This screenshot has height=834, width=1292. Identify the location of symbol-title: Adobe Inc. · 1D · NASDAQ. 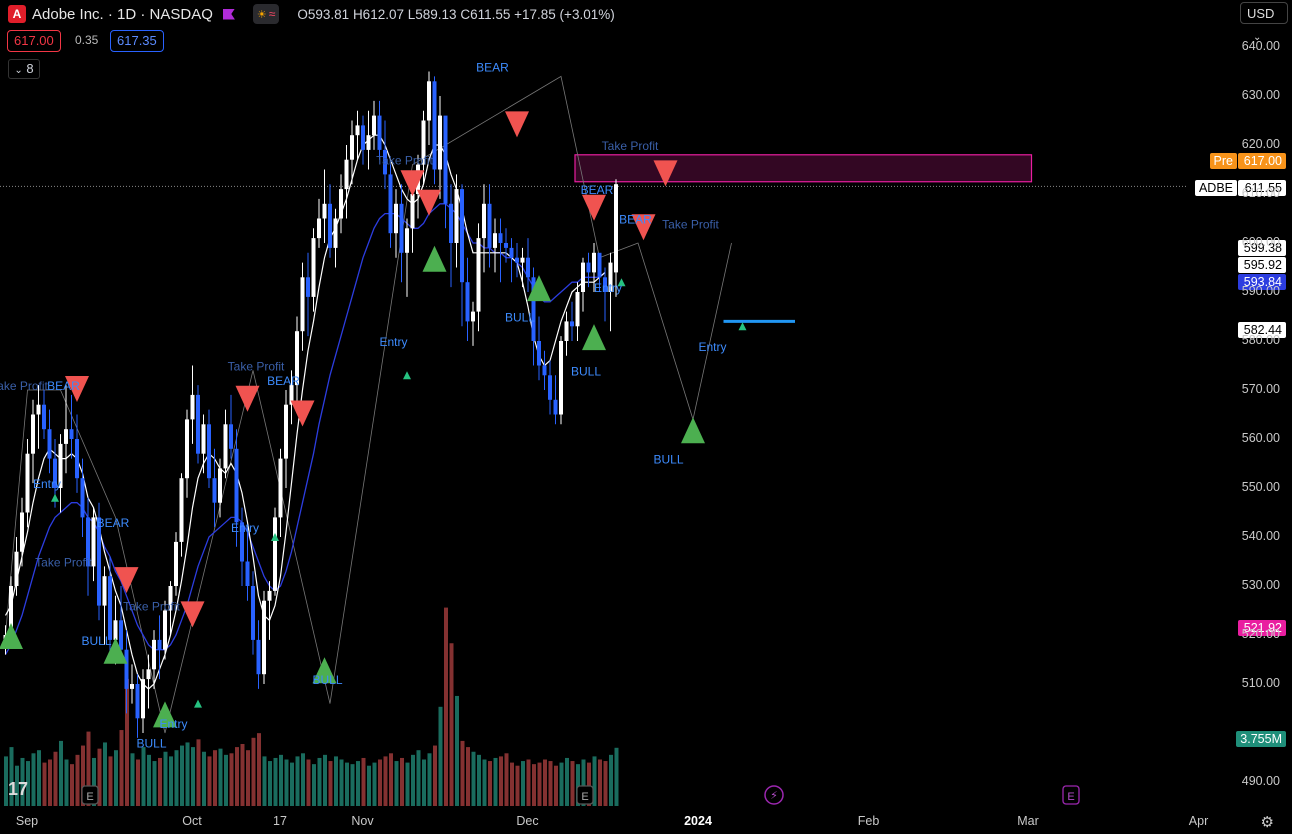
(122, 14).